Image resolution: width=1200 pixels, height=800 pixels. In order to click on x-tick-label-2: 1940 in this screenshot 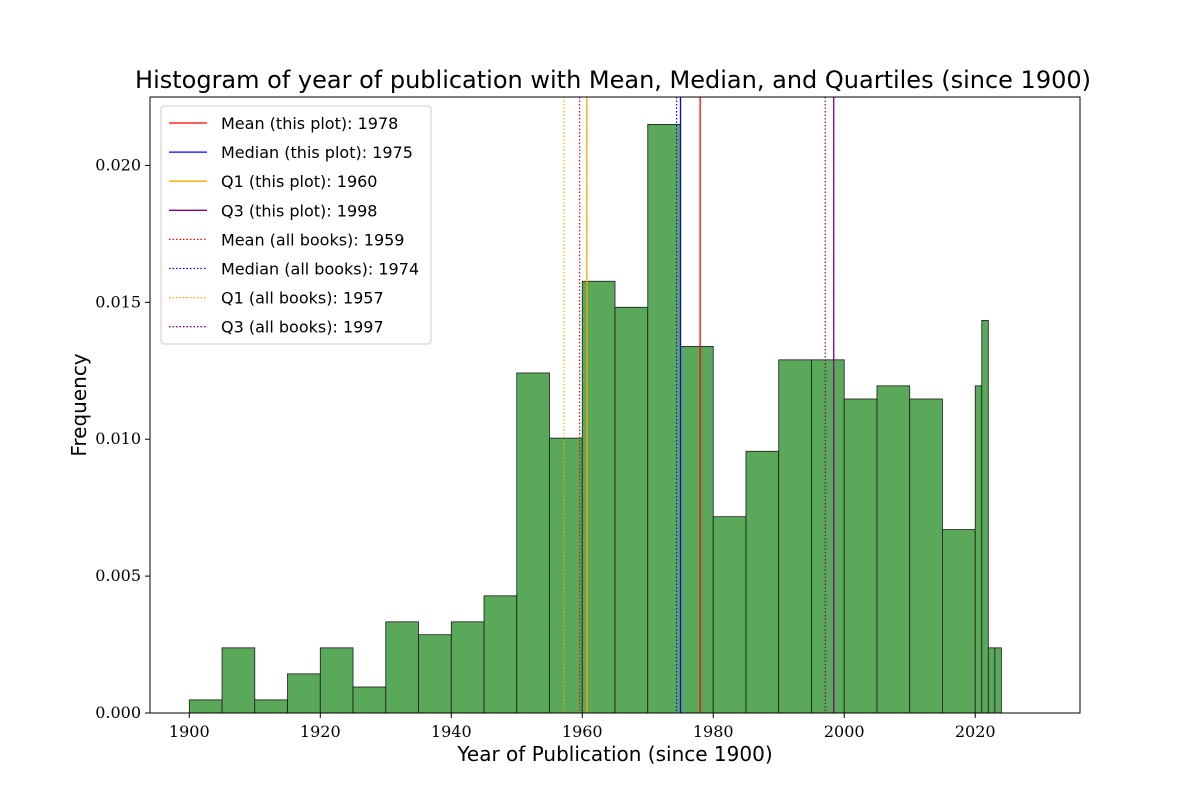, I will do `click(451, 731)`.